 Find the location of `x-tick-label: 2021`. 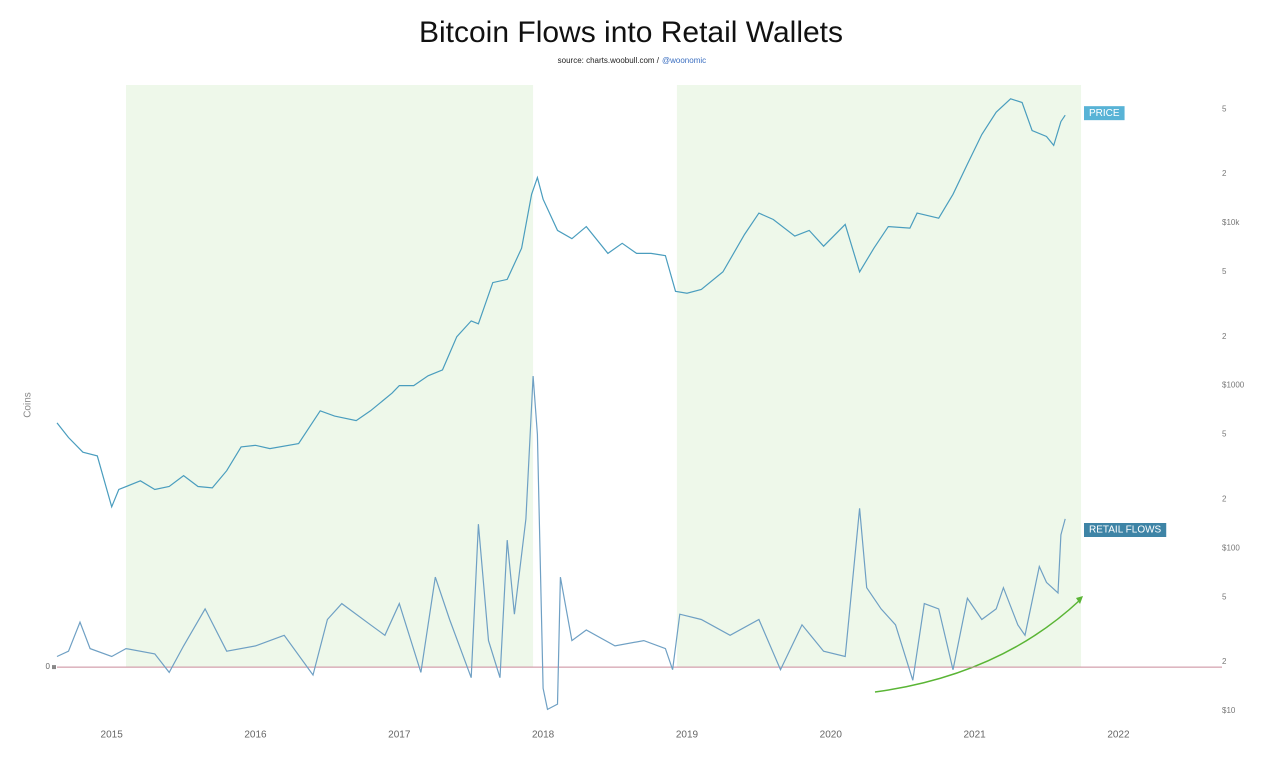

x-tick-label: 2021 is located at coordinates (974, 735).